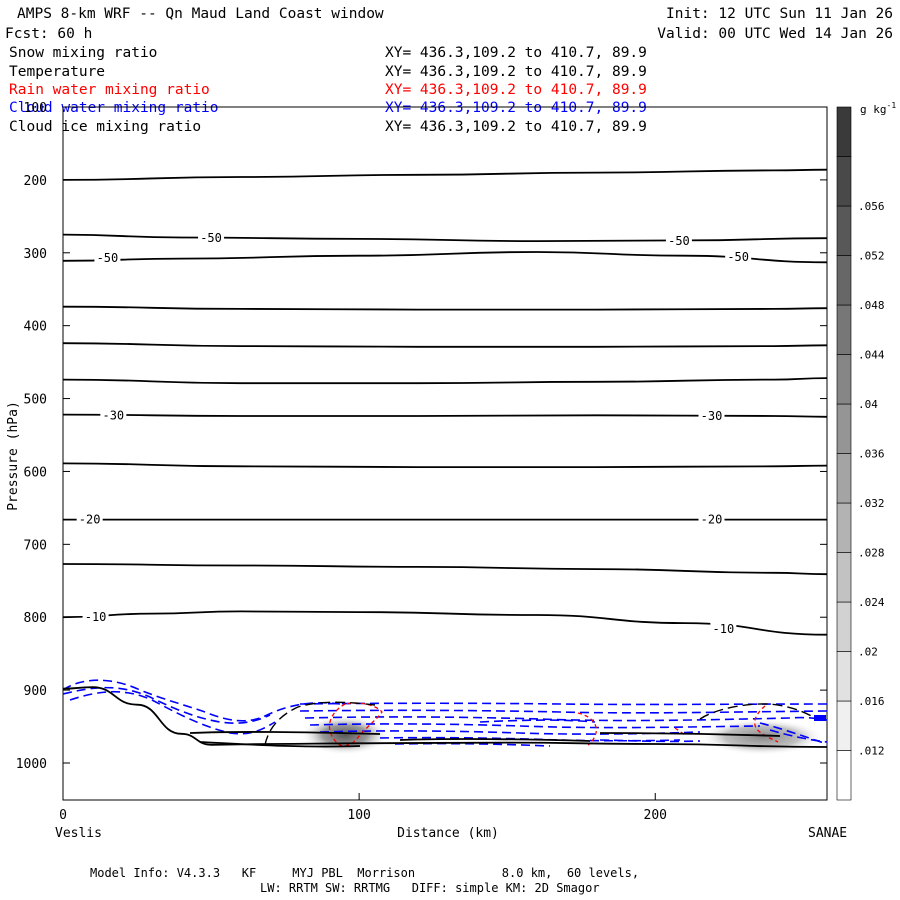  What do you see at coordinates (35, 108) in the screenshot?
I see `y-tick-label-100: 100` at bounding box center [35, 108].